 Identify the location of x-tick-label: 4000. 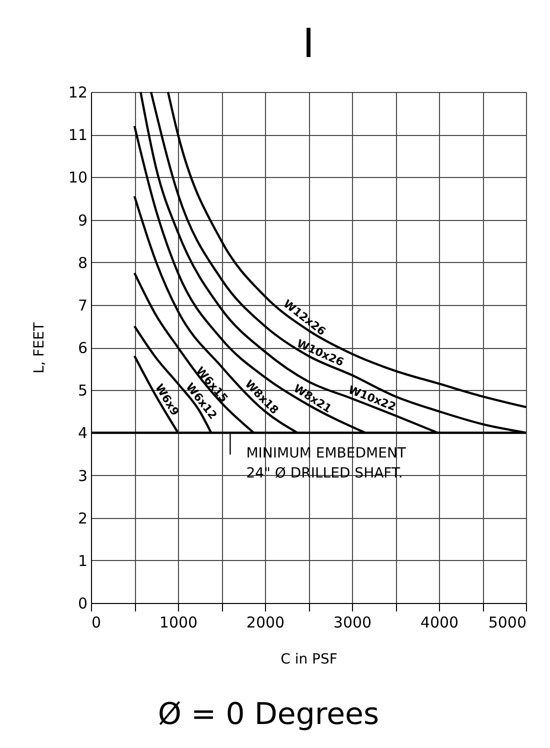
(439, 623).